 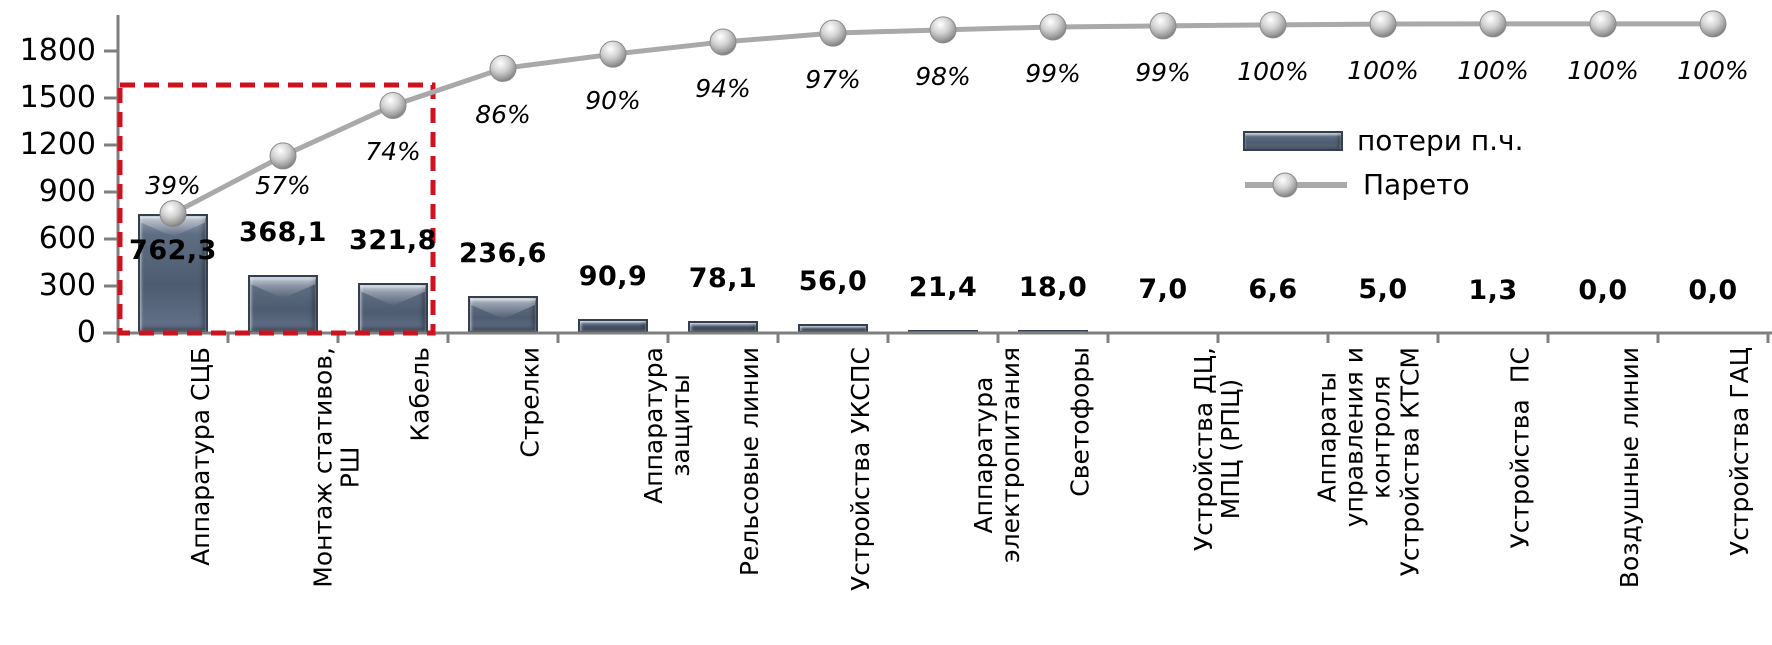 I want to click on cumulative-percent-label: 57%, so click(x=283, y=185).